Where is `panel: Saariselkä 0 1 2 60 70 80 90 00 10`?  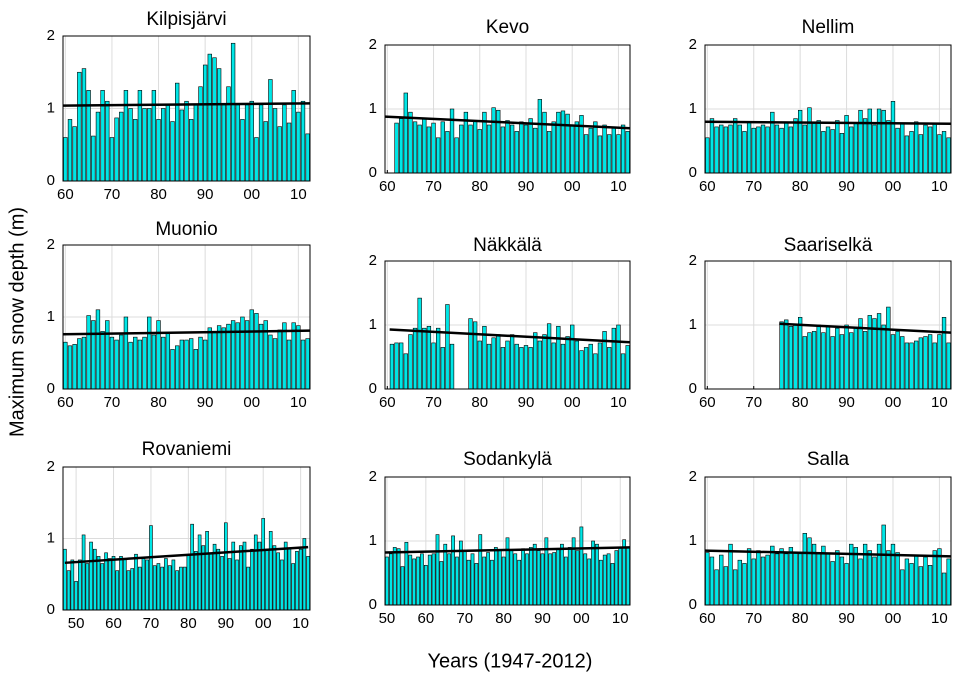 panel: Saariselkä 0 1 2 60 70 80 90 00 10 is located at coordinates (820, 323).